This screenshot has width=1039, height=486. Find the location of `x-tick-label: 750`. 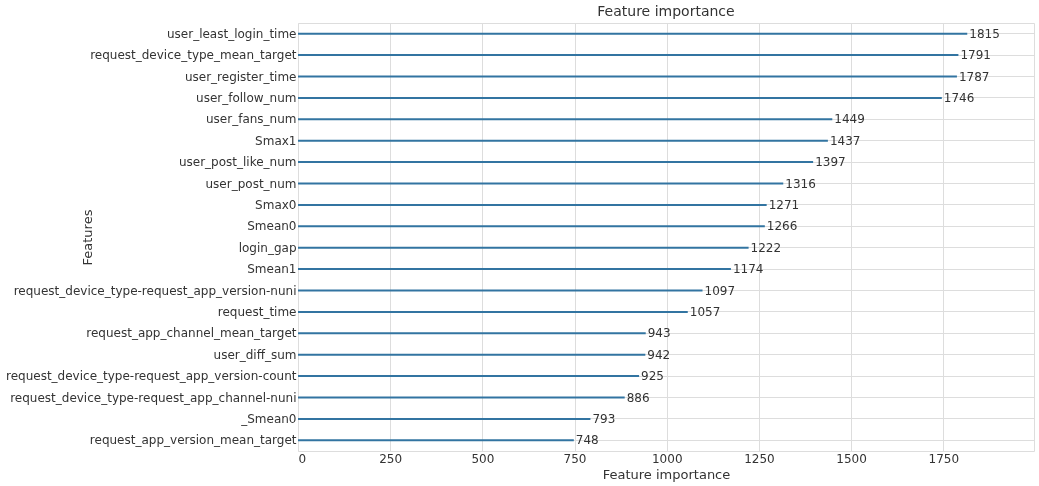

x-tick-label: 750 is located at coordinates (575, 458).